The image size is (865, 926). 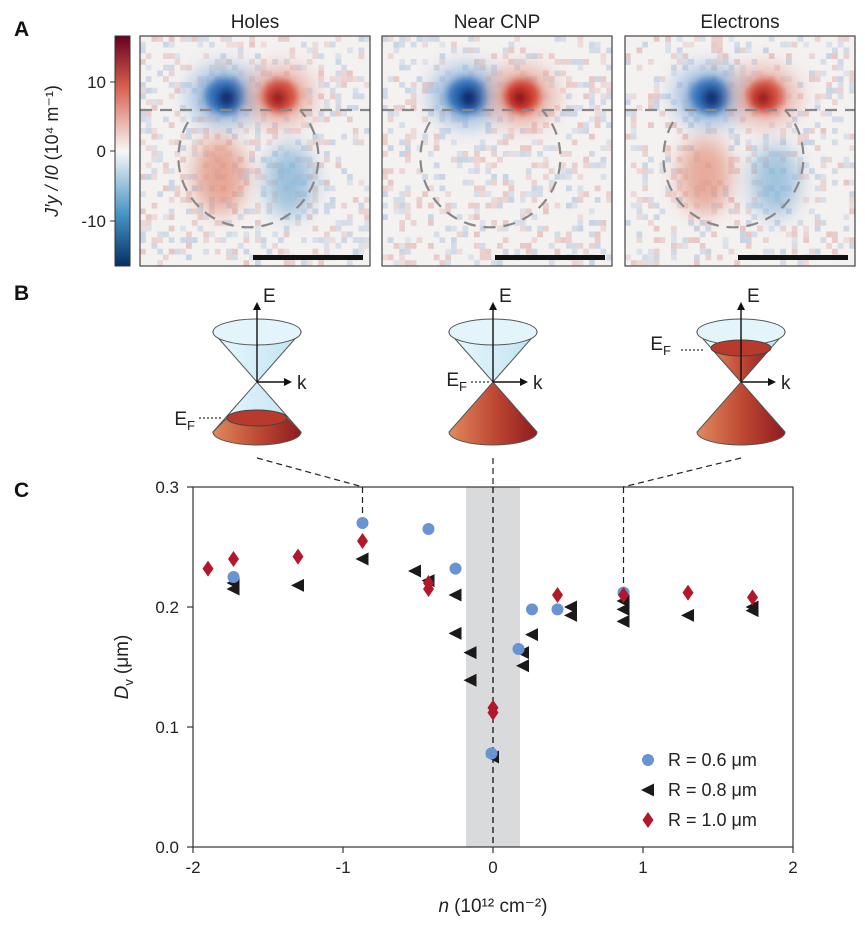 I want to click on map-1: Holes, so click(x=255, y=139).